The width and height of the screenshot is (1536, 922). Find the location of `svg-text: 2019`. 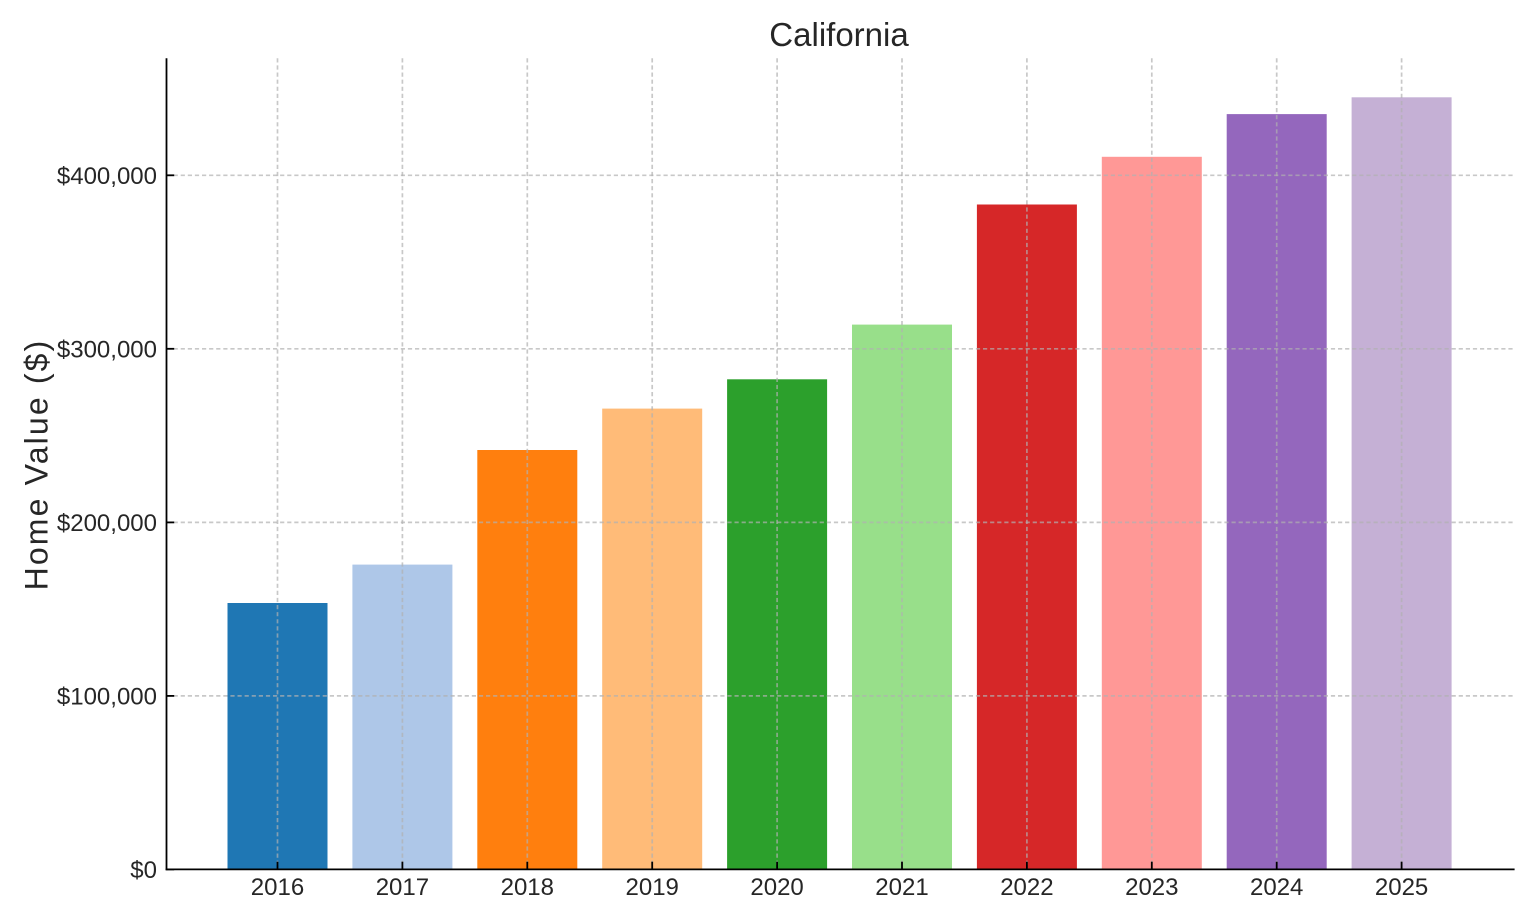

svg-text: 2019 is located at coordinates (652, 887).